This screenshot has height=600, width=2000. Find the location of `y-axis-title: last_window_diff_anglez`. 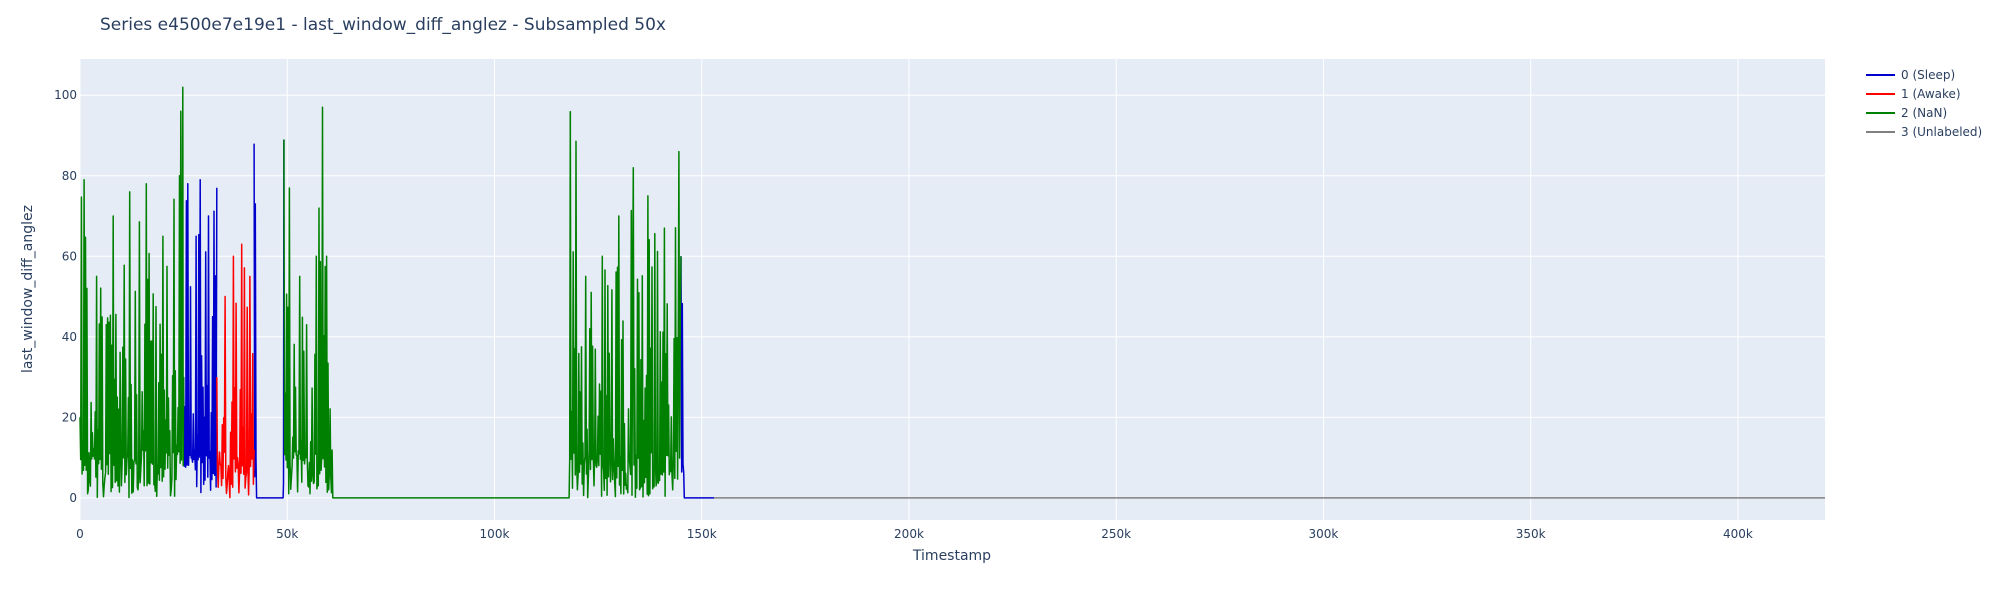

y-axis-title: last_window_diff_anglez is located at coordinates (28, 289).